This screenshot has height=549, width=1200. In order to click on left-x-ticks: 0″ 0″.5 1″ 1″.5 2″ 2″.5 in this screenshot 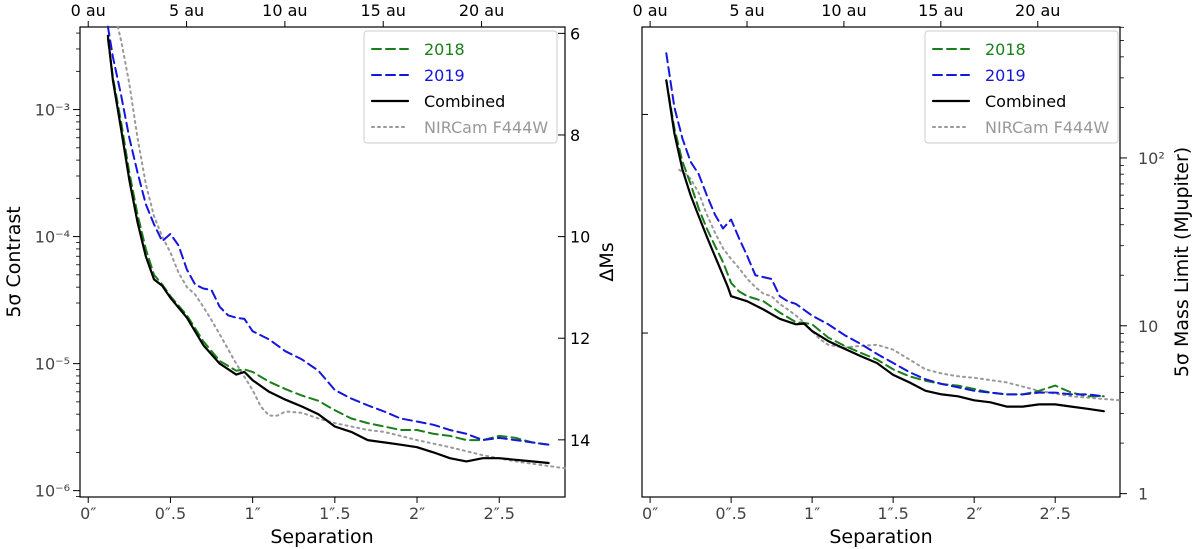, I will do `click(297, 510)`.